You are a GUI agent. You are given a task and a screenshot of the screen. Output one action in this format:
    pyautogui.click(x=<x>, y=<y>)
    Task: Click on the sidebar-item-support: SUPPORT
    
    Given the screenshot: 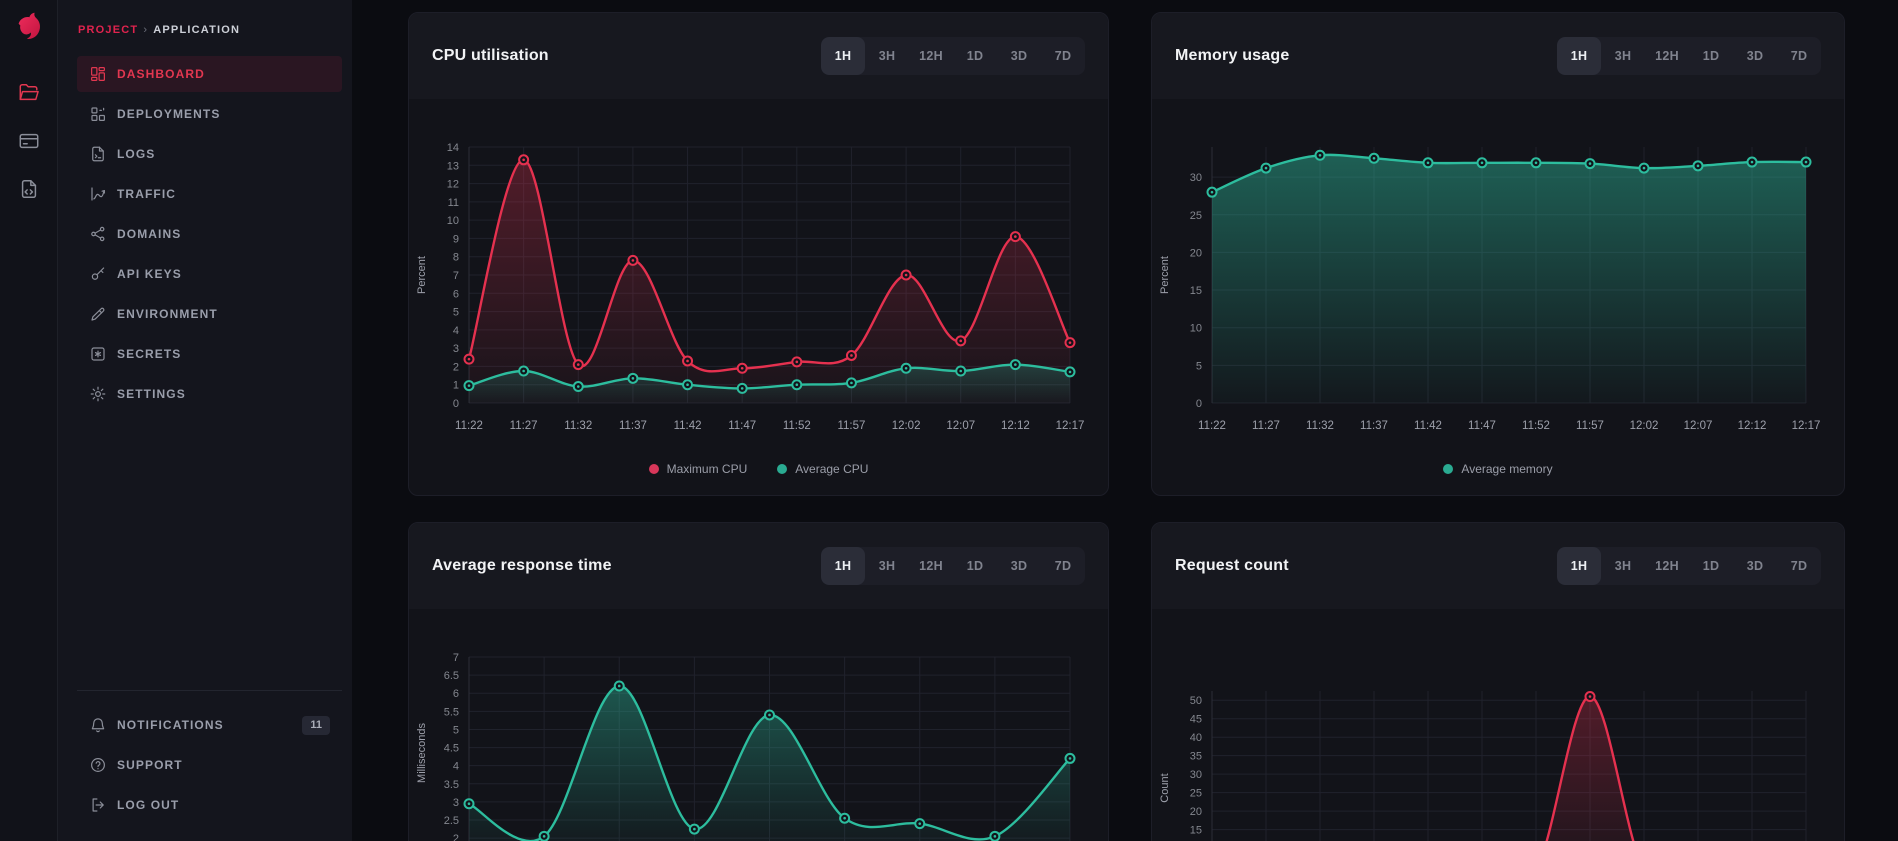 What is the action you would take?
    pyautogui.click(x=209, y=765)
    